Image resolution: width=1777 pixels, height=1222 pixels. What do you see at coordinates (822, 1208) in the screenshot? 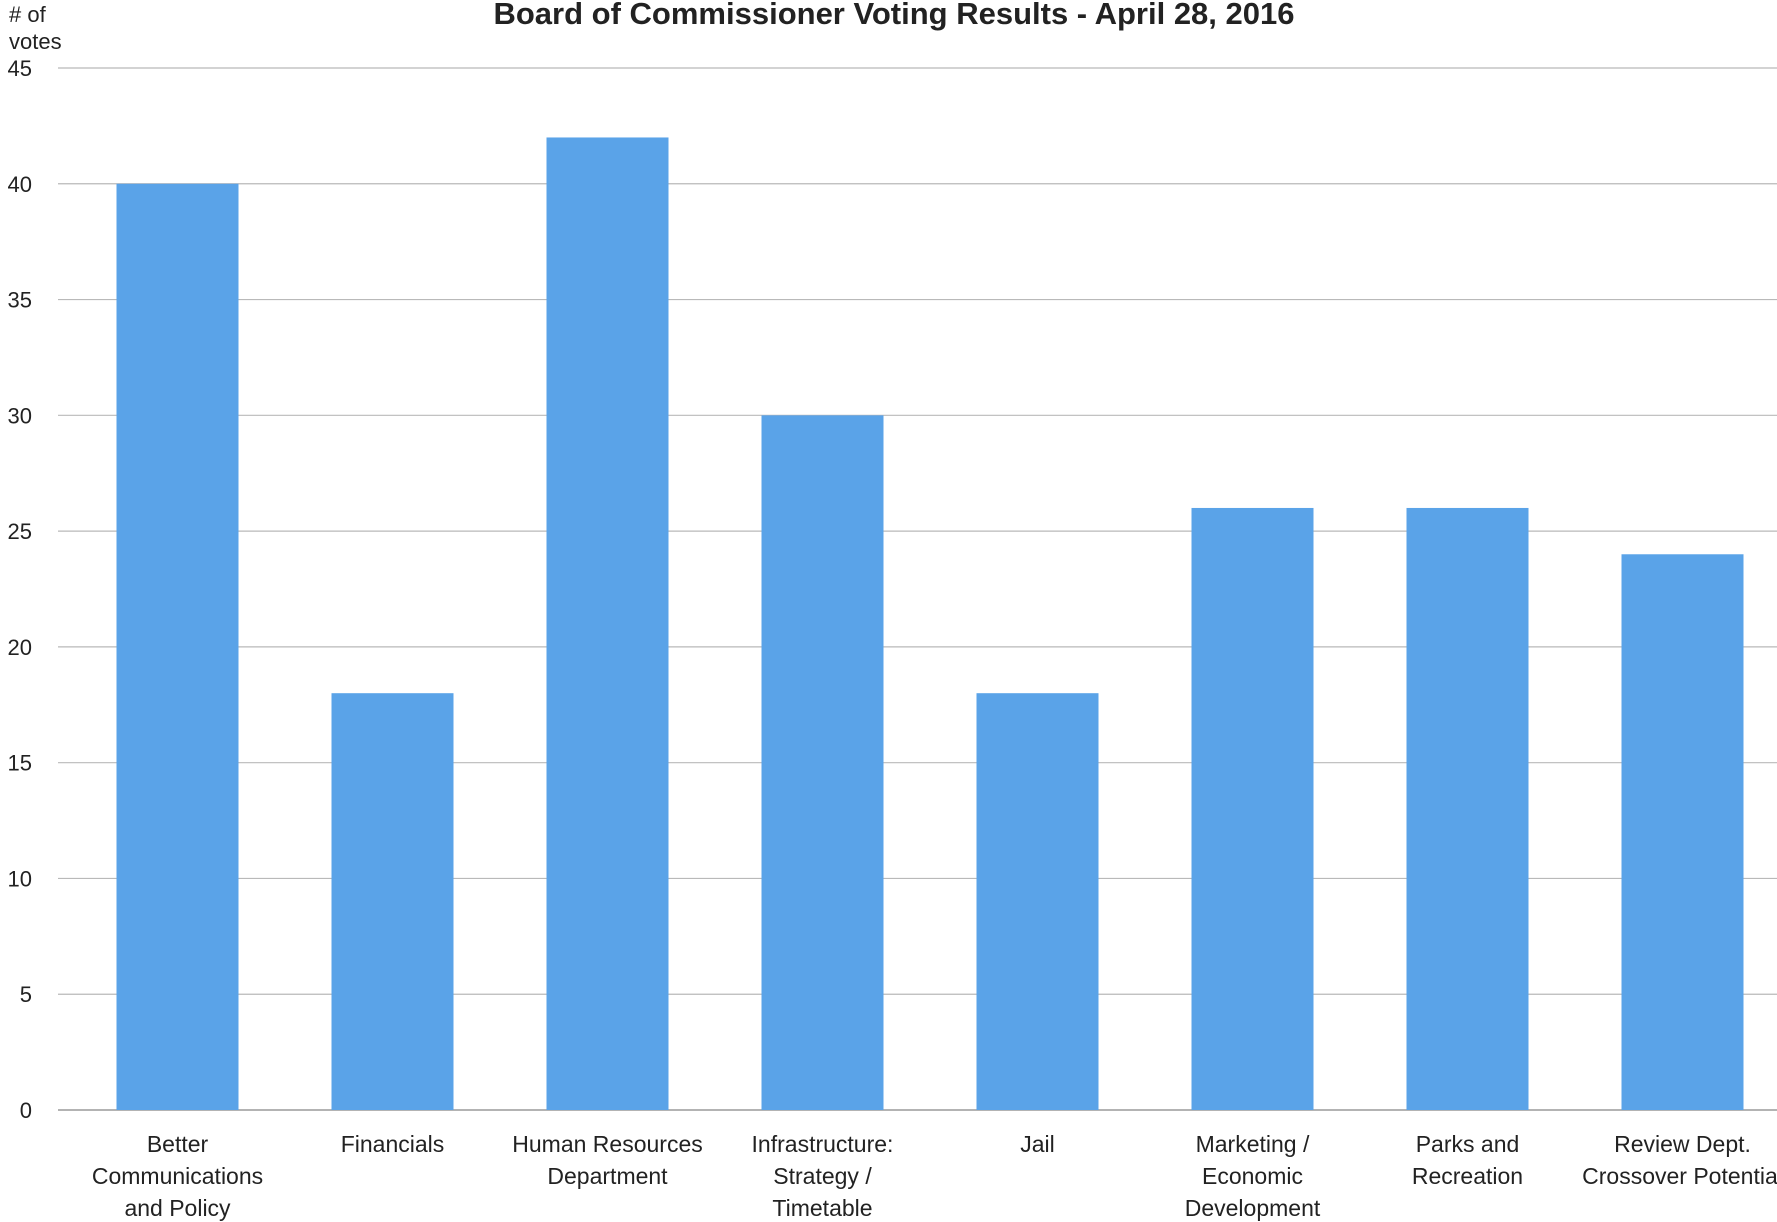
I see `x-tick-label-line: Timetable` at bounding box center [822, 1208].